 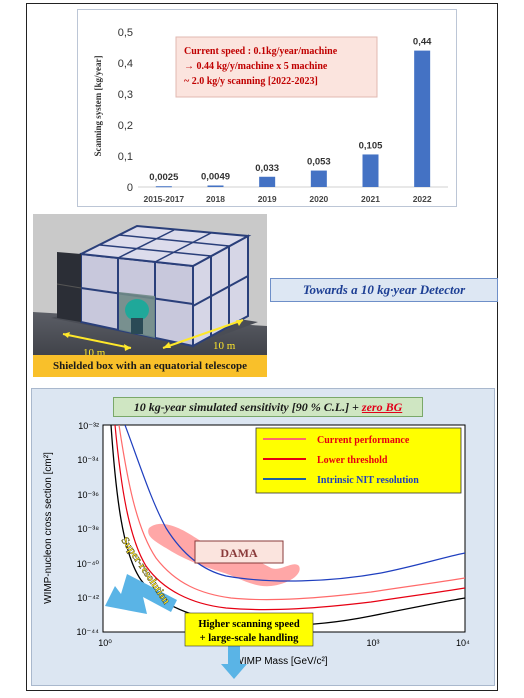 What do you see at coordinates (422, 199) in the screenshot?
I see `bar-xtick-label: 2022` at bounding box center [422, 199].